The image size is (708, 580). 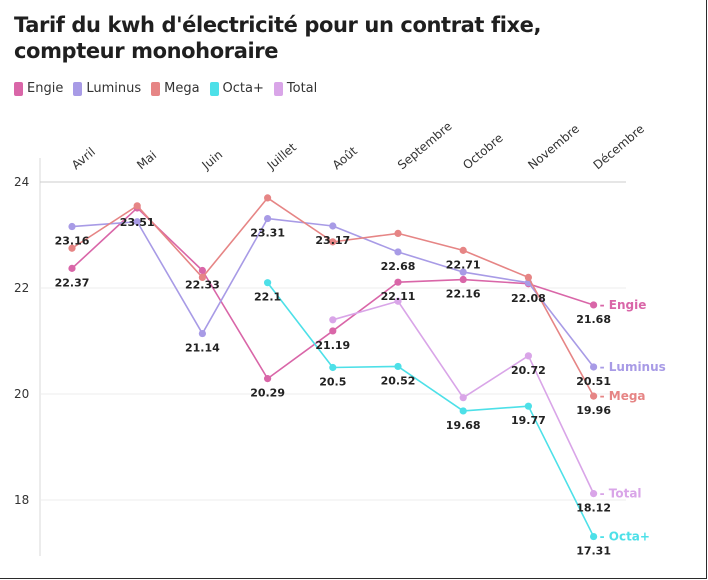 I want to click on y-tick-label: 24, so click(x=21, y=182).